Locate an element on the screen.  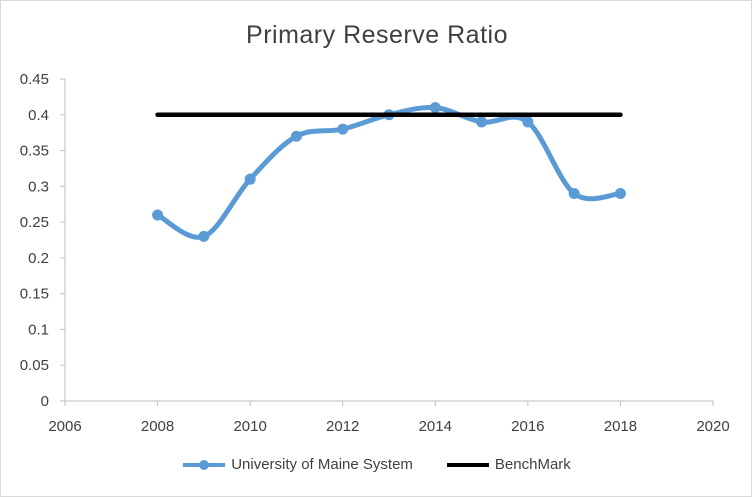
y-tick-label: 0.15 is located at coordinates (34, 294).